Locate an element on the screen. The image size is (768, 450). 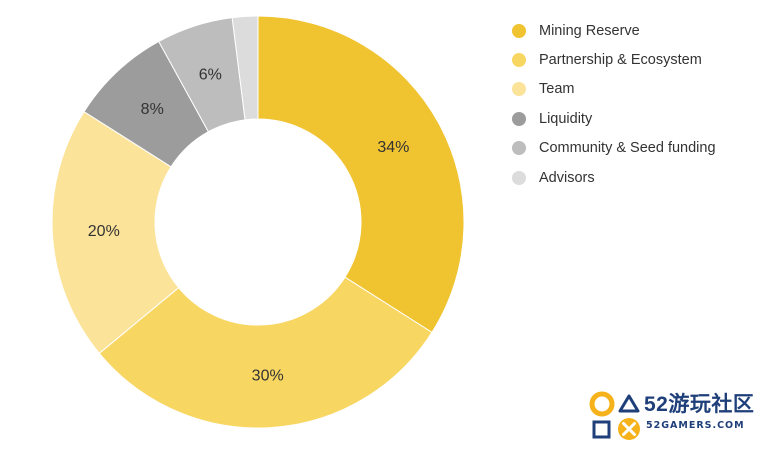
legend-label-team: Team is located at coordinates (557, 89).